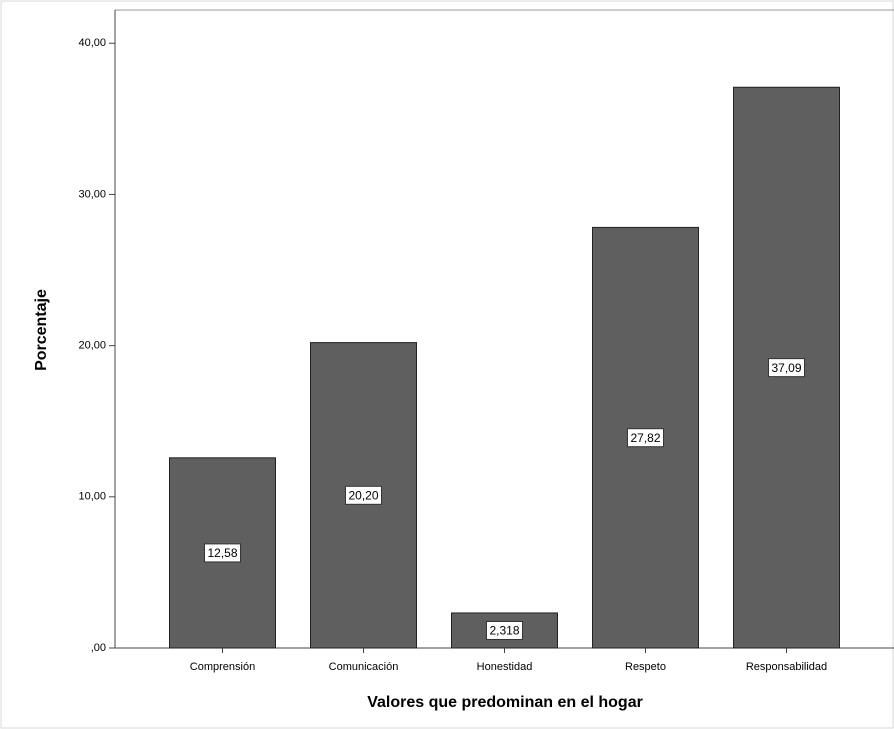 This screenshot has height=729, width=894. What do you see at coordinates (41, 330) in the screenshot?
I see `y-axis-title: Porcentaje` at bounding box center [41, 330].